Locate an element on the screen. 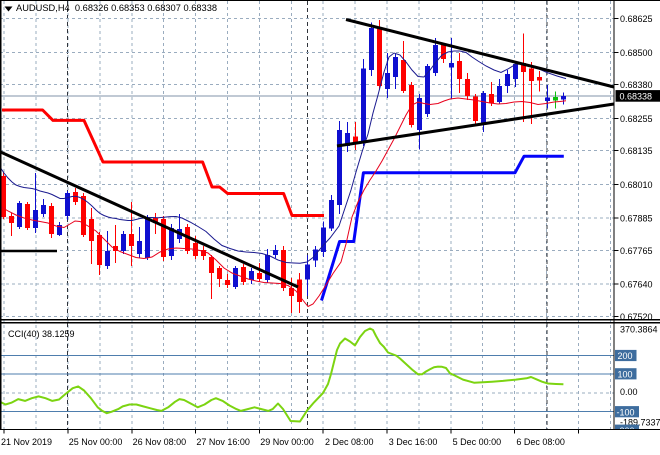 Image resolution: width=660 pixels, height=455 pixels. svg-text: 0.67640 is located at coordinates (636, 285).